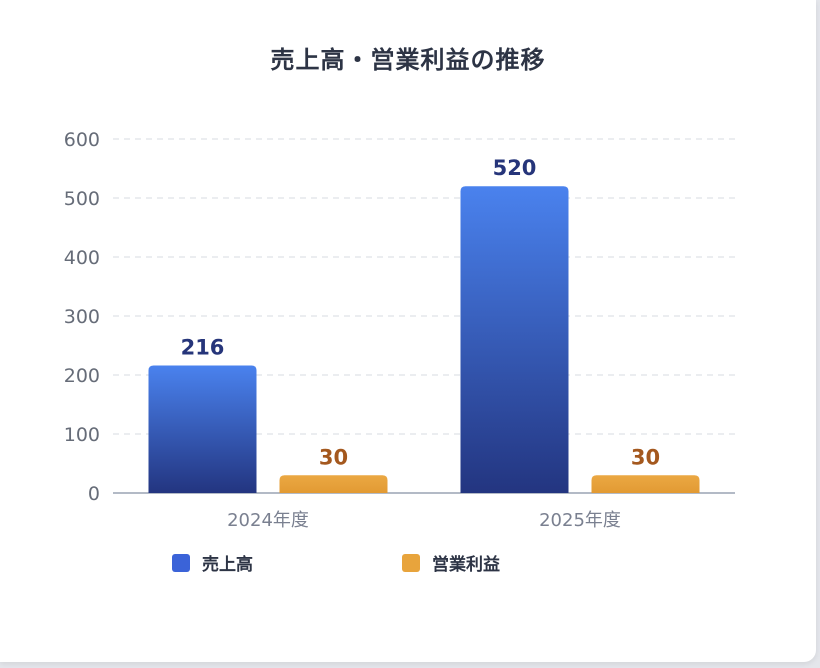 This screenshot has width=820, height=668. Describe the element at coordinates (82, 376) in the screenshot. I see `y-tick-label: 200` at that location.